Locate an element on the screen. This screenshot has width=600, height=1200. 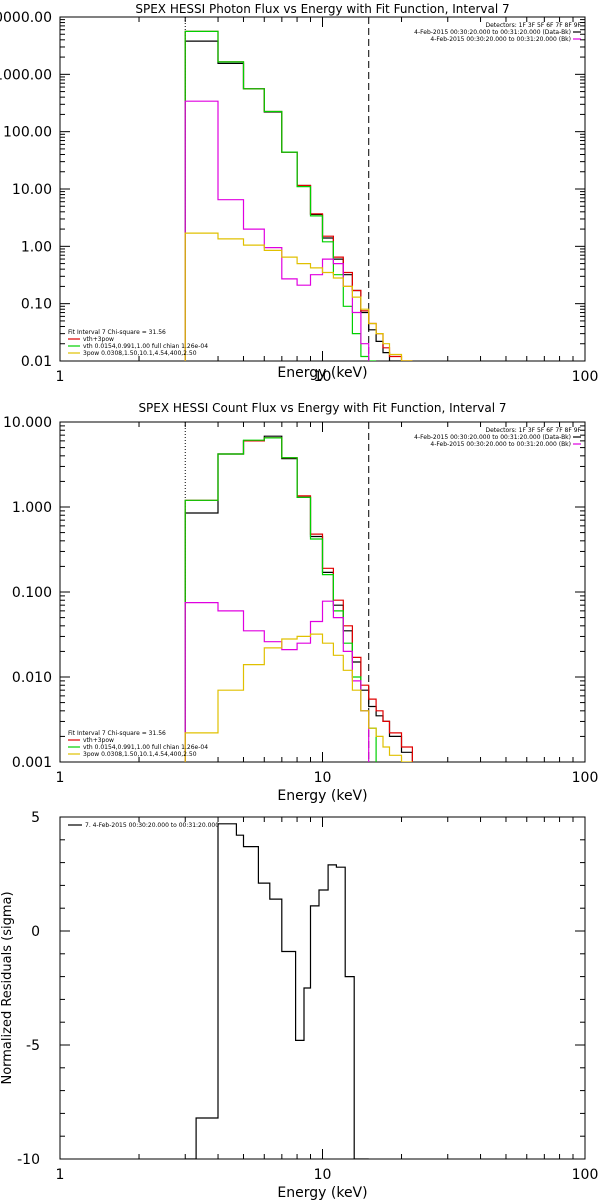
y-tick-label: 0 is located at coordinates (35, 932).